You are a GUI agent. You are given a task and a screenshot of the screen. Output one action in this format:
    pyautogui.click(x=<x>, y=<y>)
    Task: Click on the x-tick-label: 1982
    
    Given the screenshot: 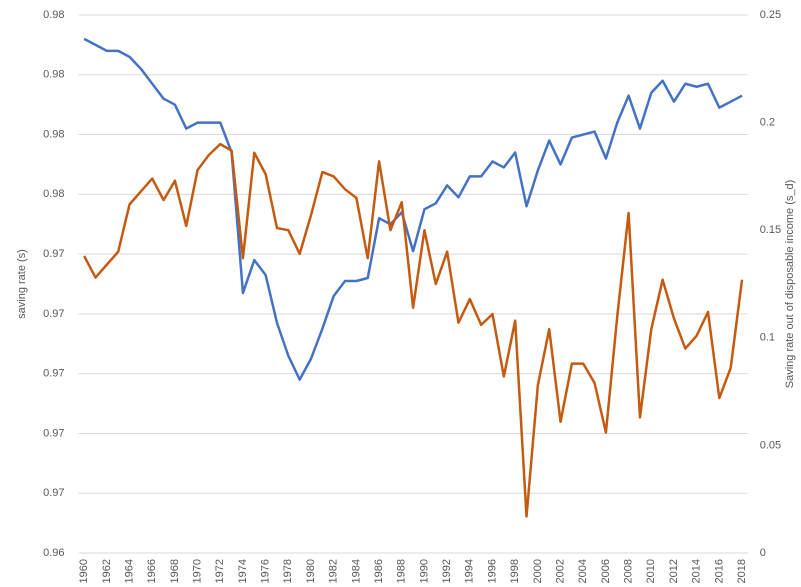 What is the action you would take?
    pyautogui.click(x=334, y=571)
    